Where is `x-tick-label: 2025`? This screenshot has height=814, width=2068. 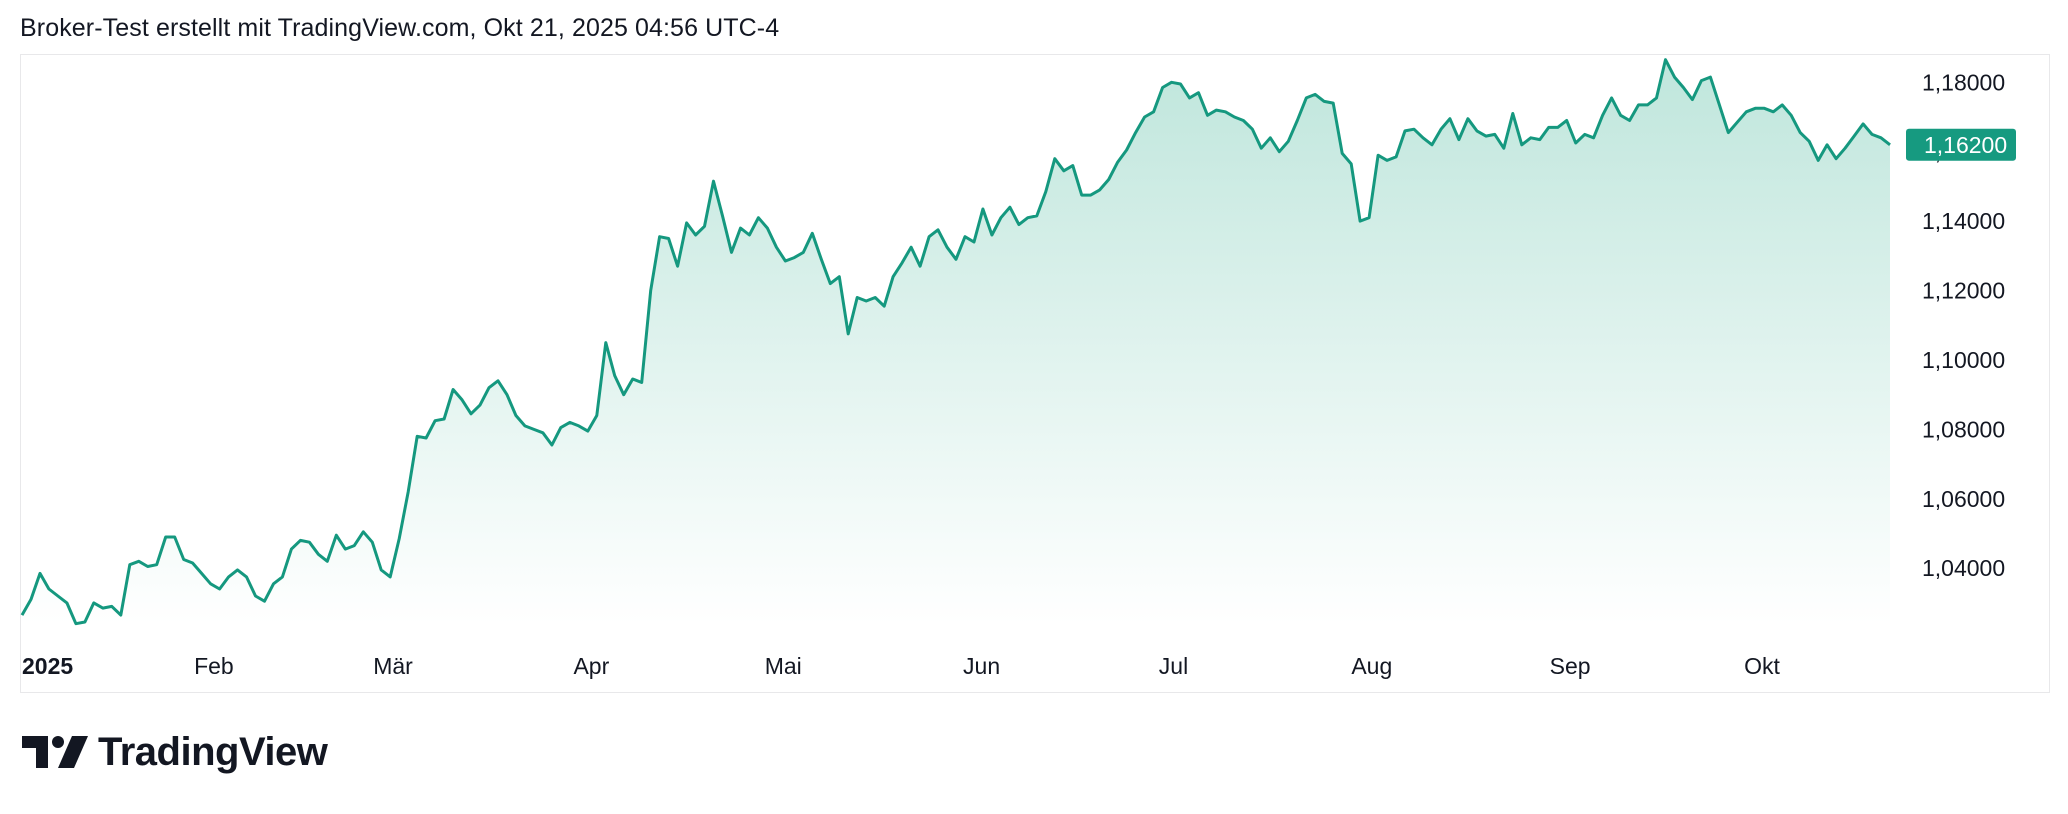
x-tick-label: 2025 is located at coordinates (47, 666).